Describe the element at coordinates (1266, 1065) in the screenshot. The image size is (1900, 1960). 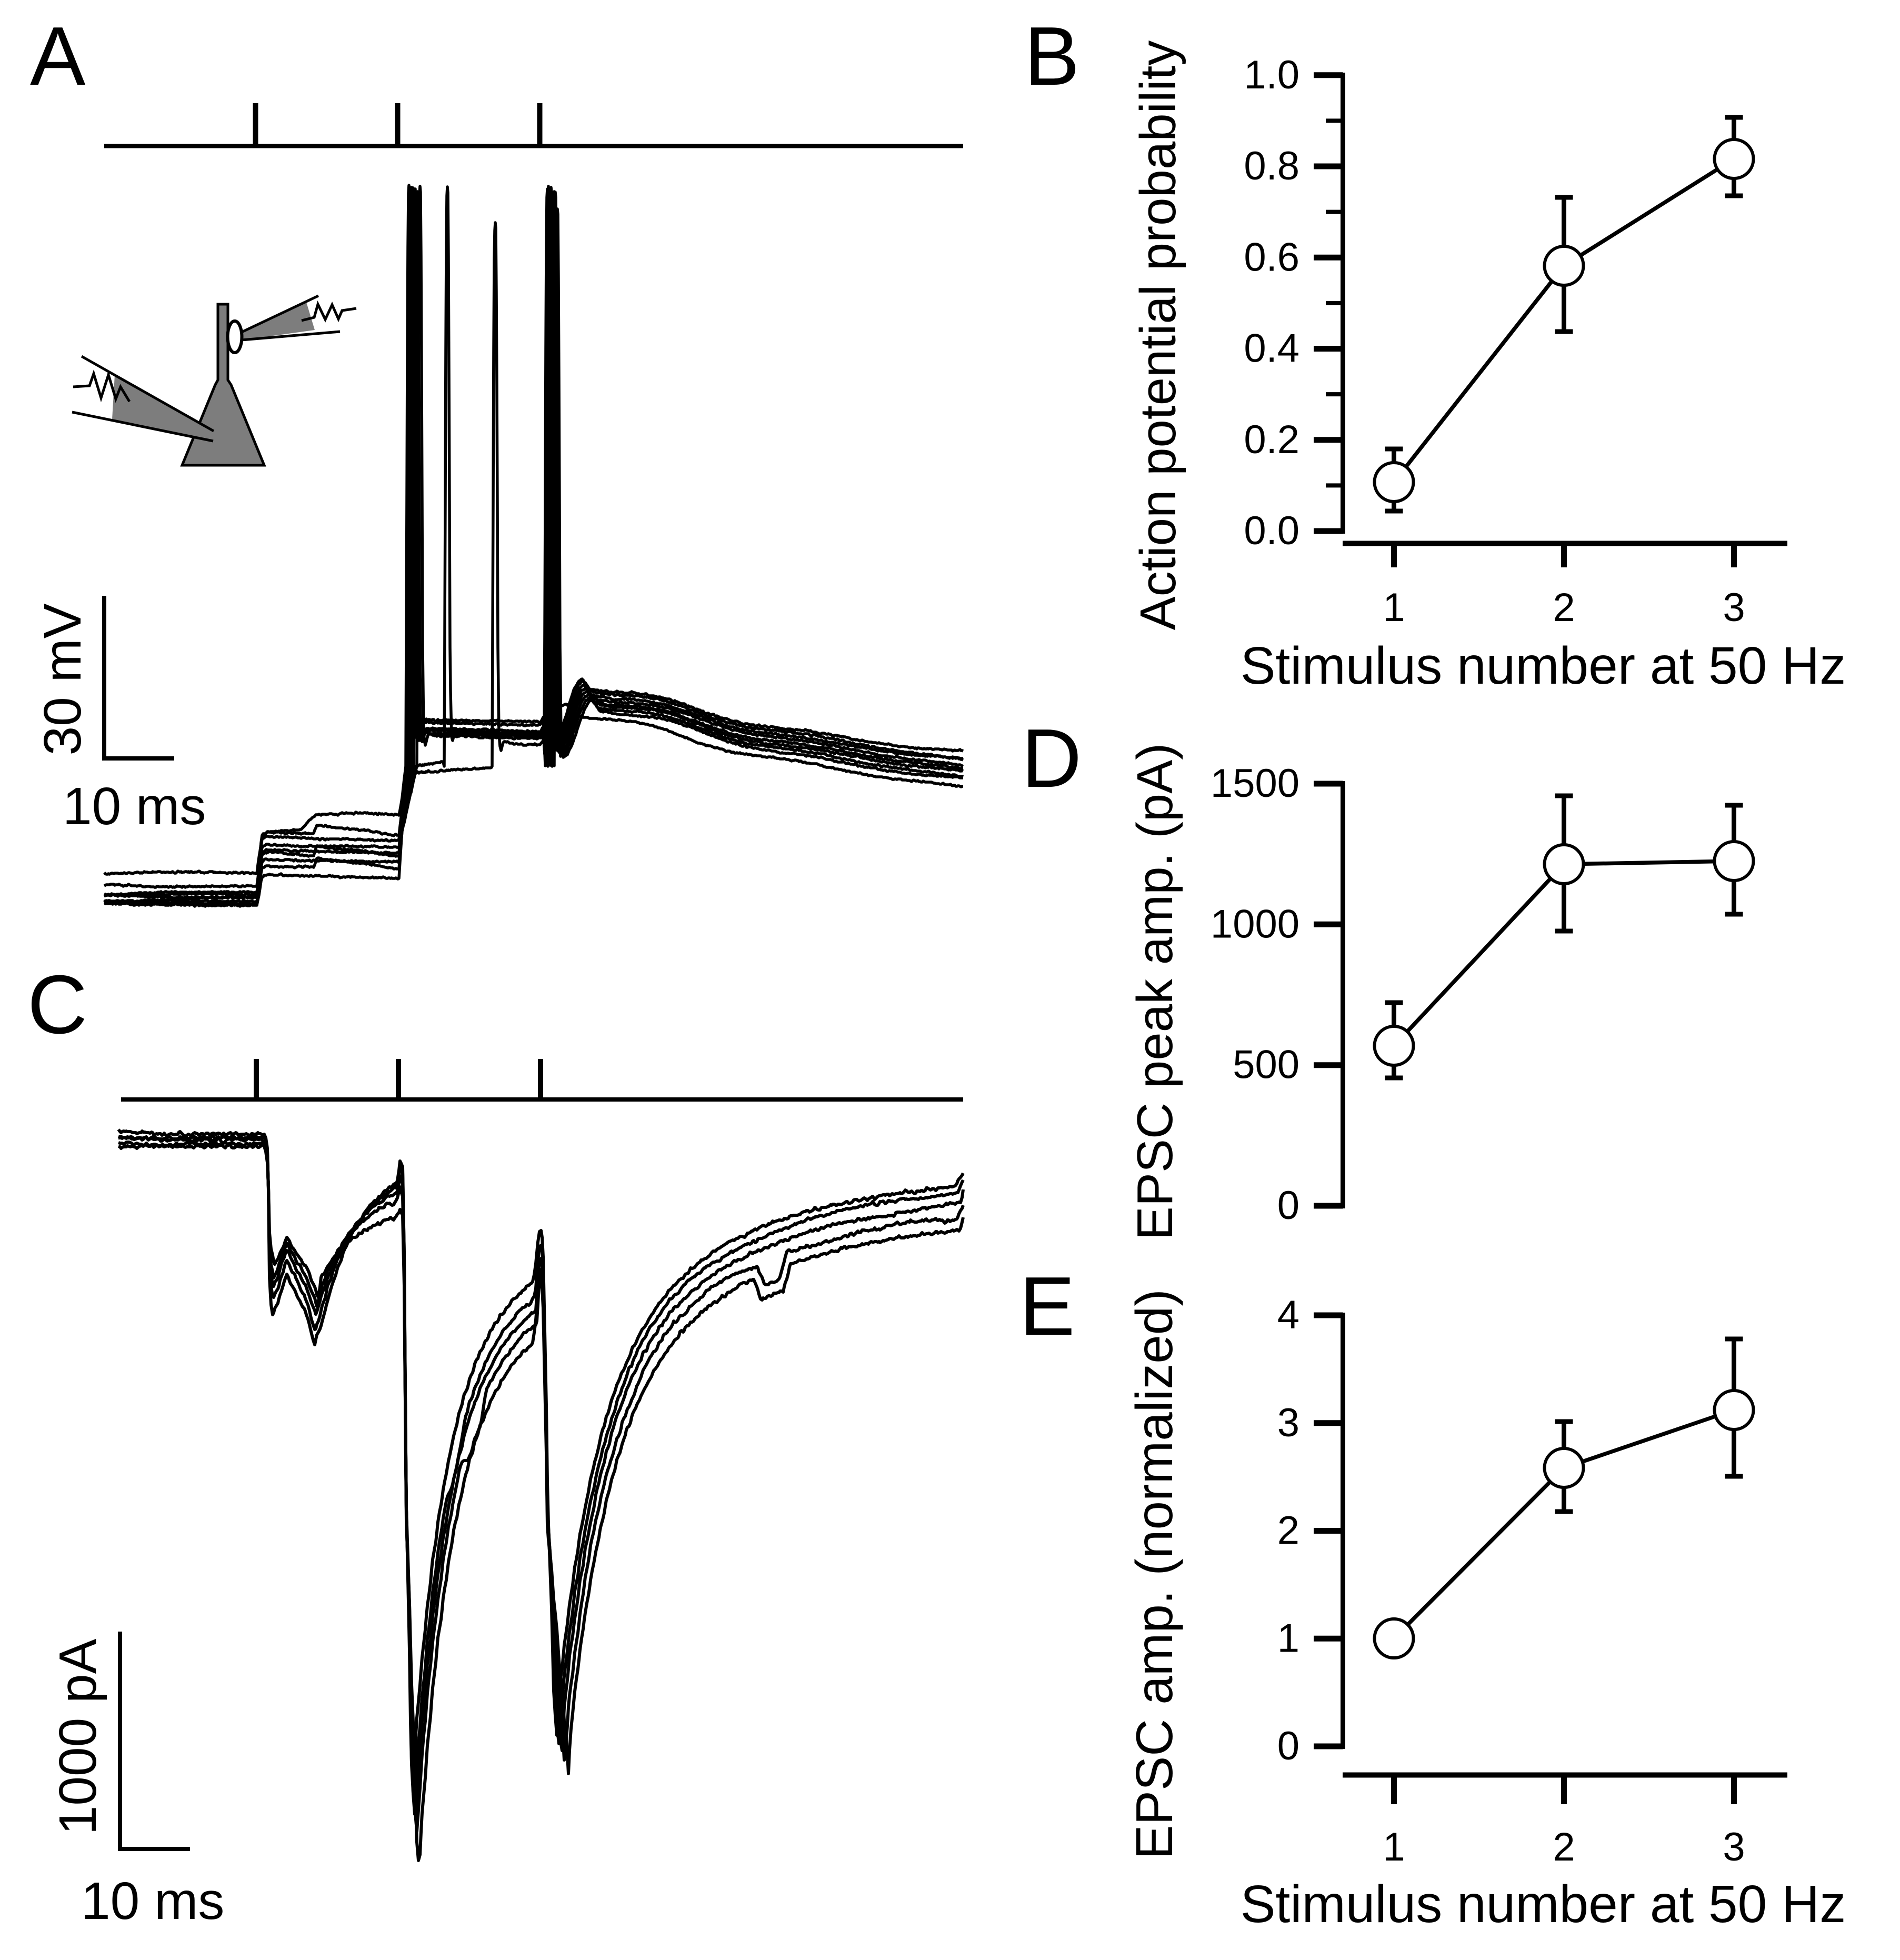
I see `svg-text: 500` at that location.